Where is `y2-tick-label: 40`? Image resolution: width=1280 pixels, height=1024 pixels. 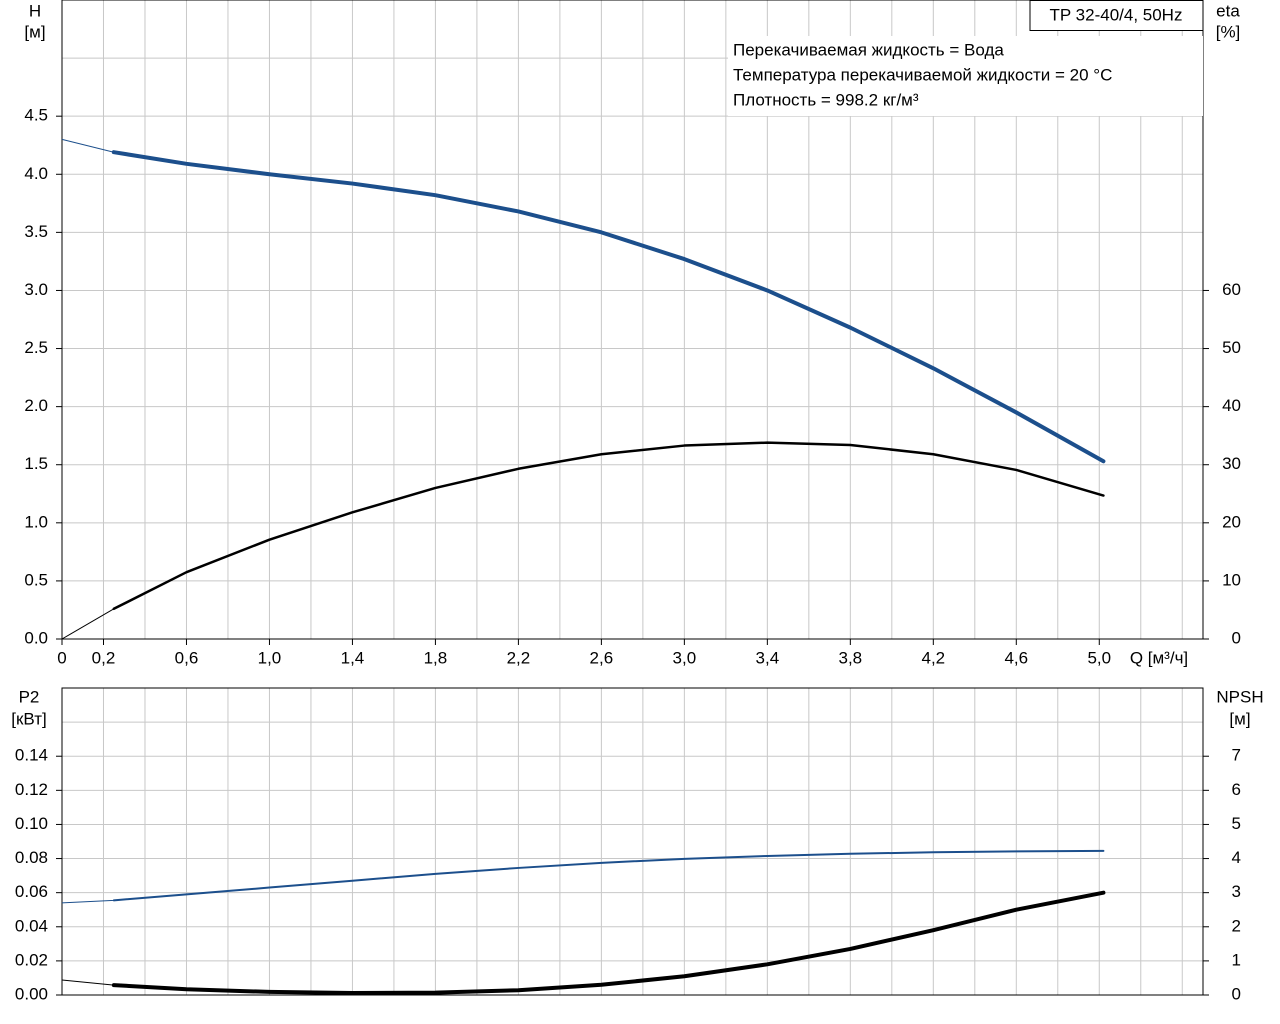
y2-tick-label: 40 is located at coordinates (1231, 405).